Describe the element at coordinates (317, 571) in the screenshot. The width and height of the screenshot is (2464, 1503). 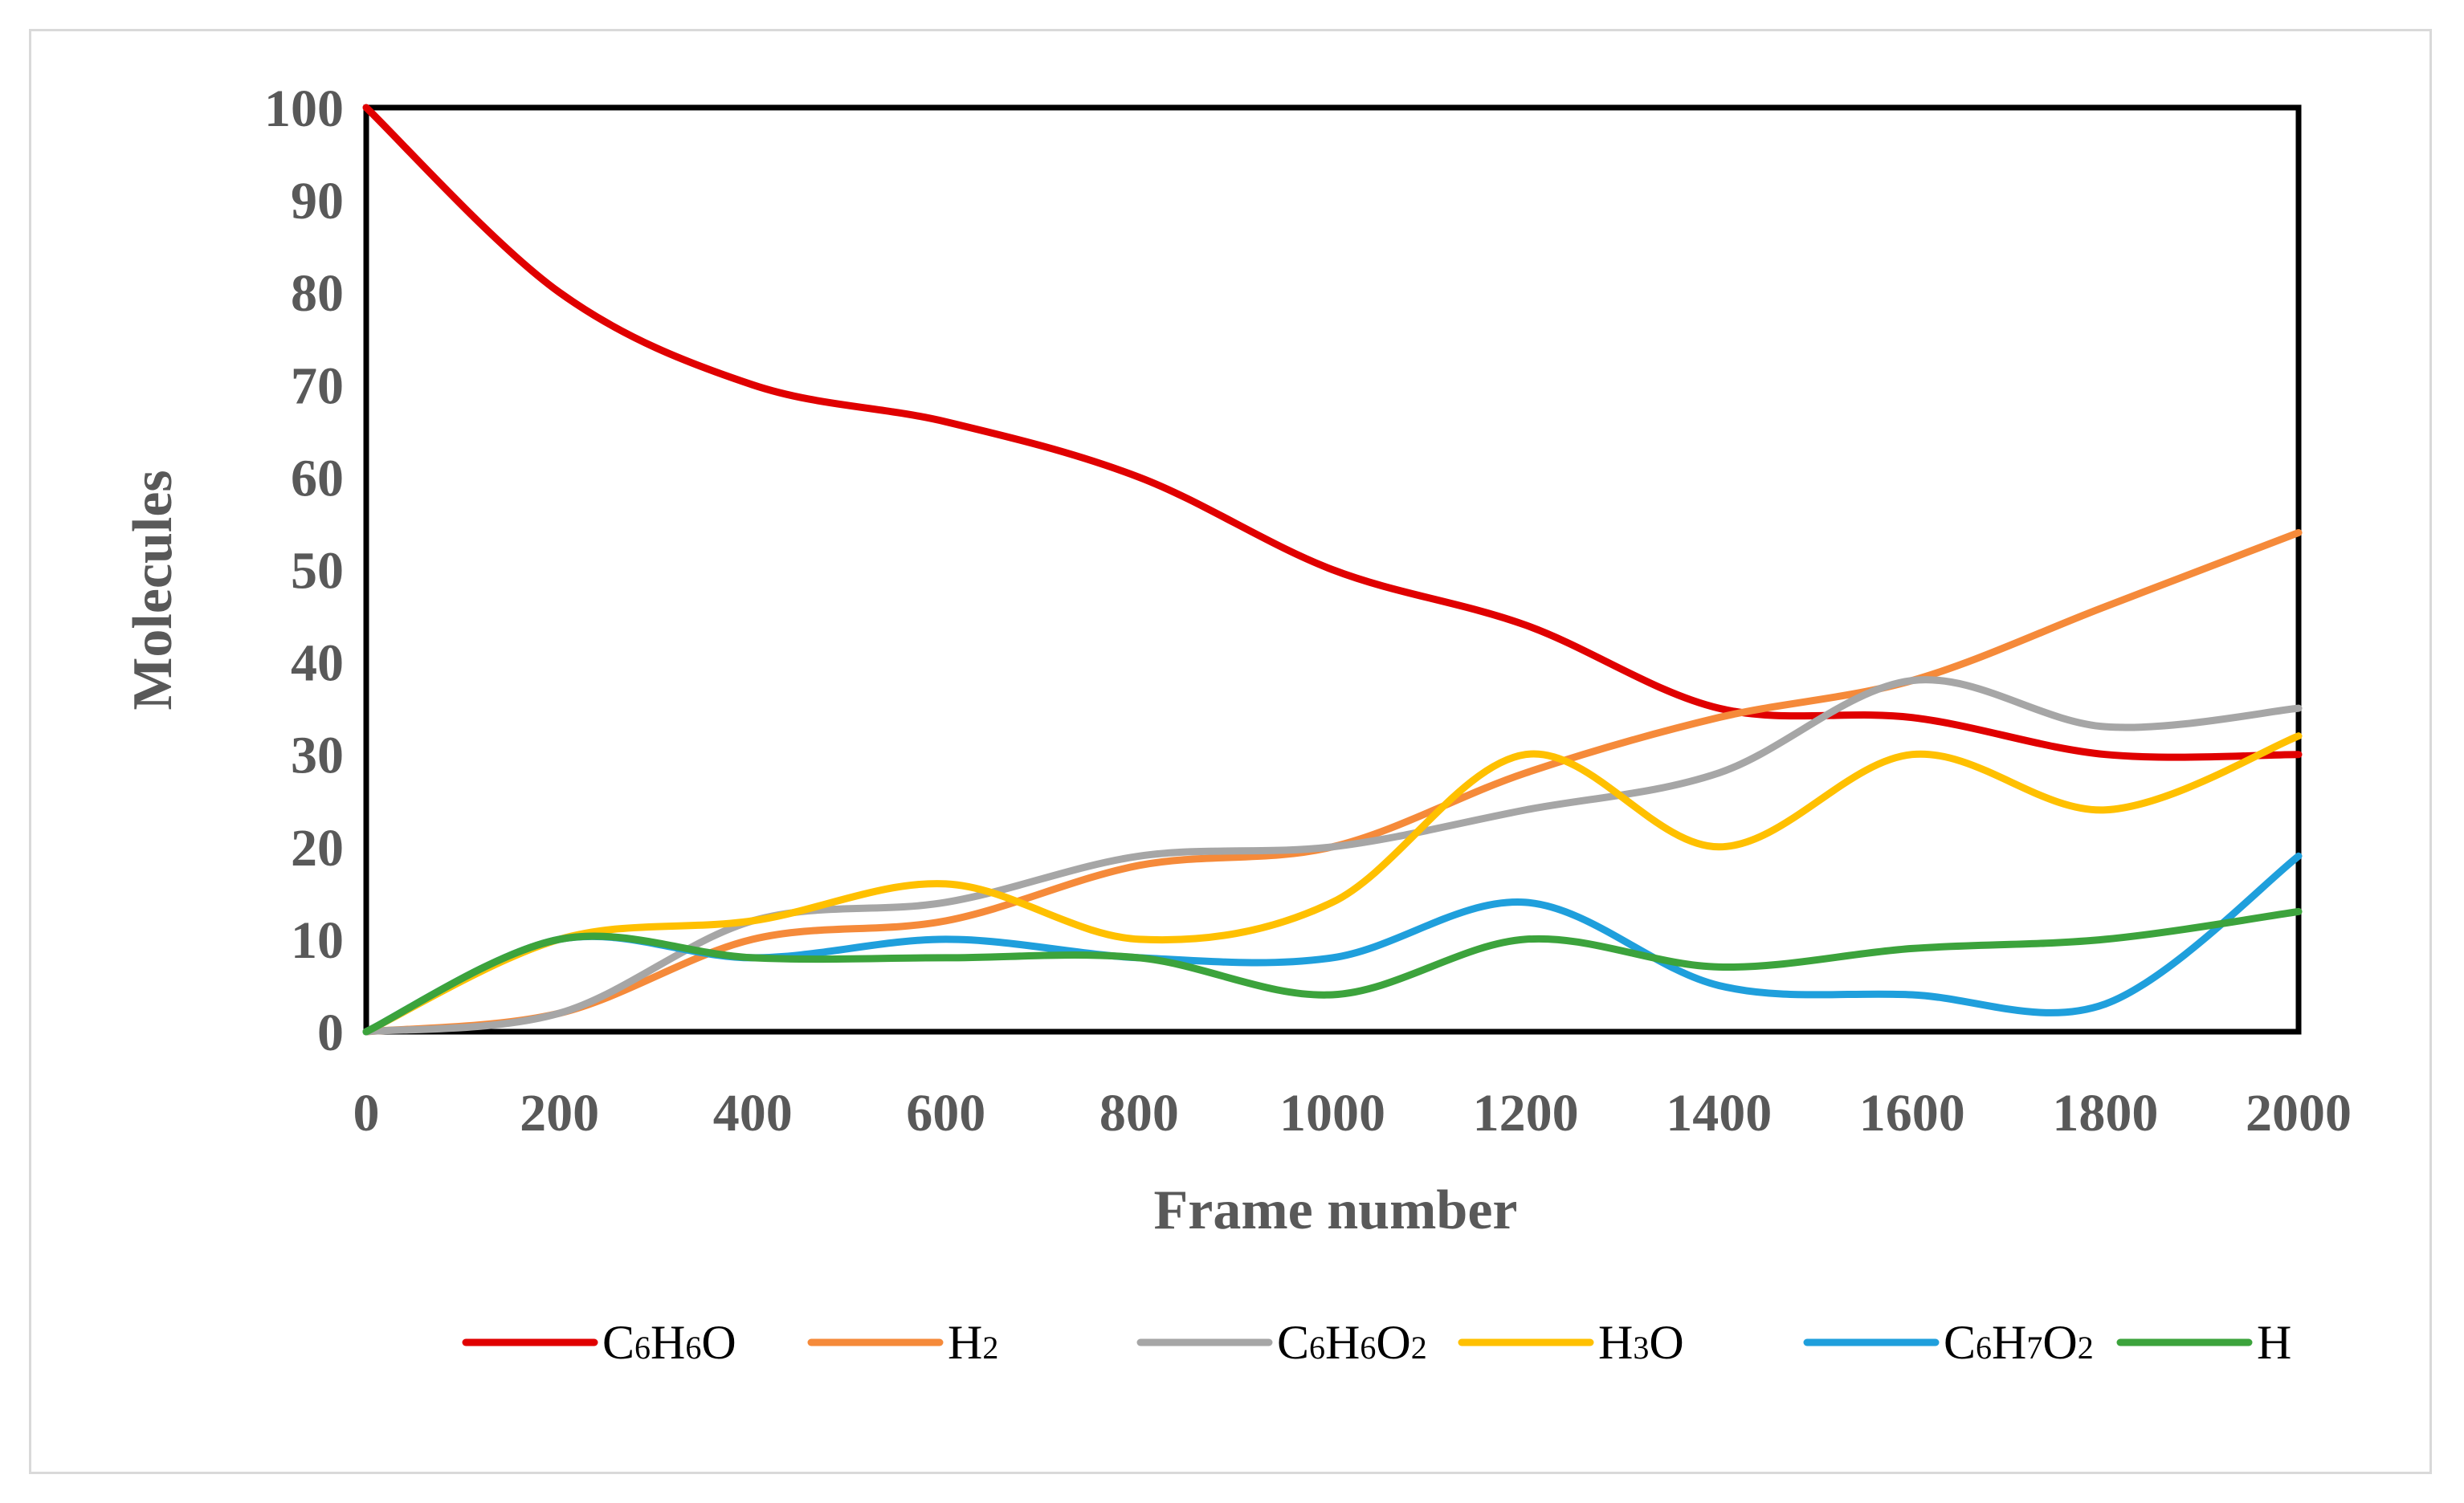
I see `y-tick-label: 50` at that location.